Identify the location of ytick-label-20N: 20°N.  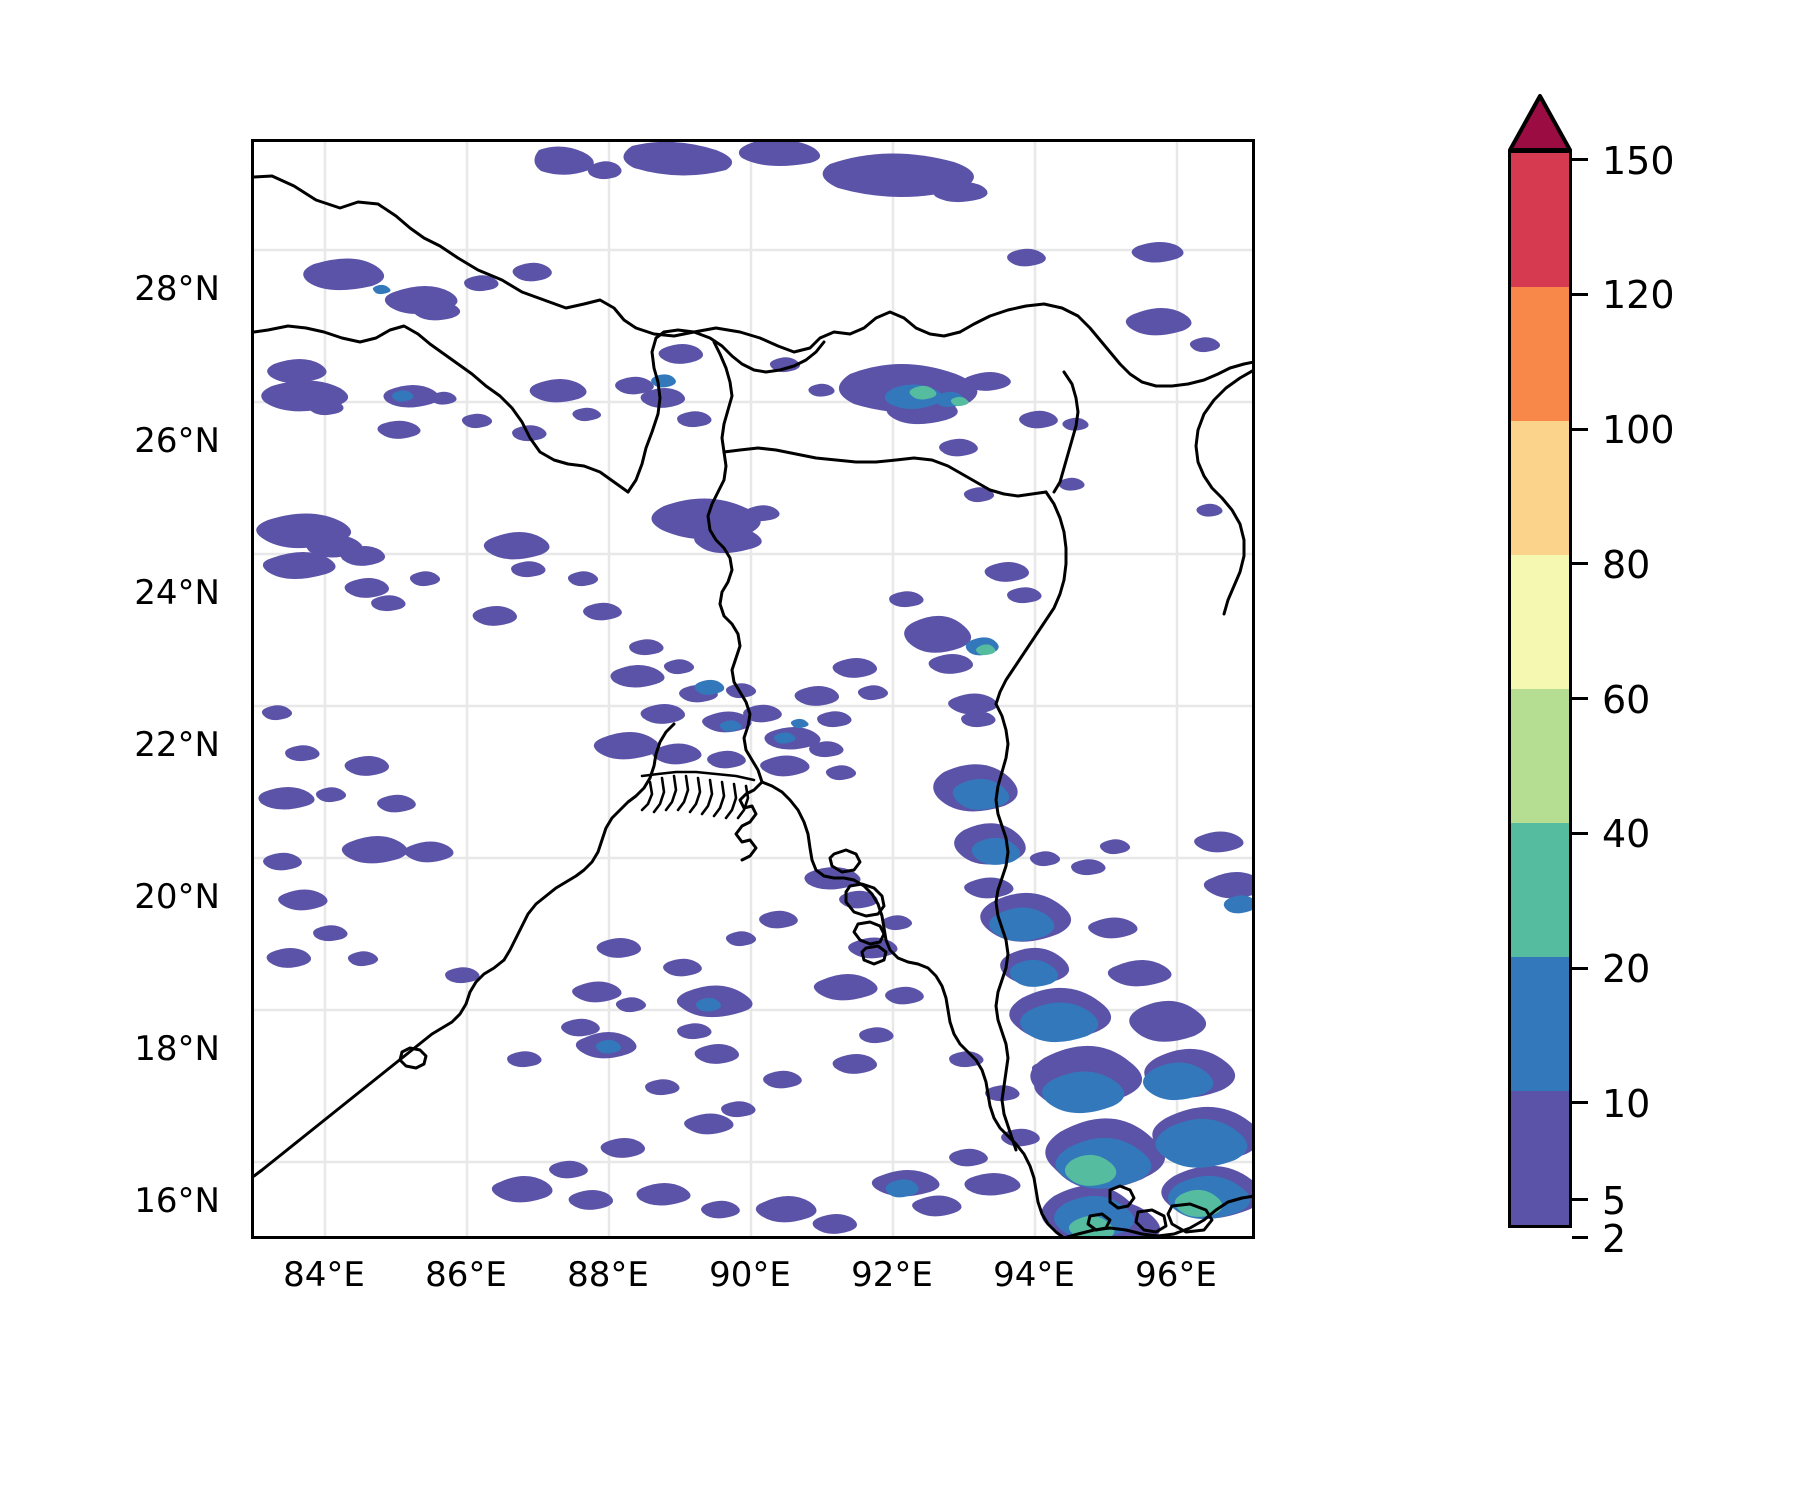
(177, 897).